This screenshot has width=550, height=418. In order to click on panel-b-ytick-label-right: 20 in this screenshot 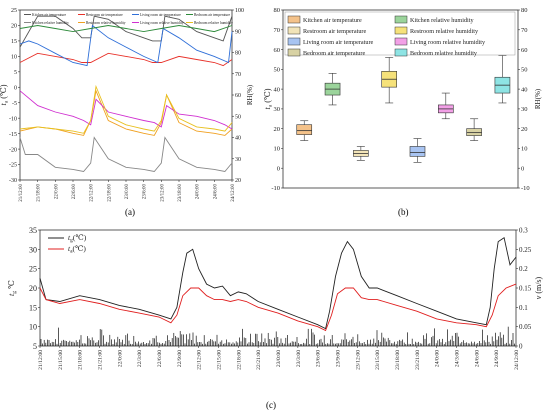, I will do `click(524, 129)`.